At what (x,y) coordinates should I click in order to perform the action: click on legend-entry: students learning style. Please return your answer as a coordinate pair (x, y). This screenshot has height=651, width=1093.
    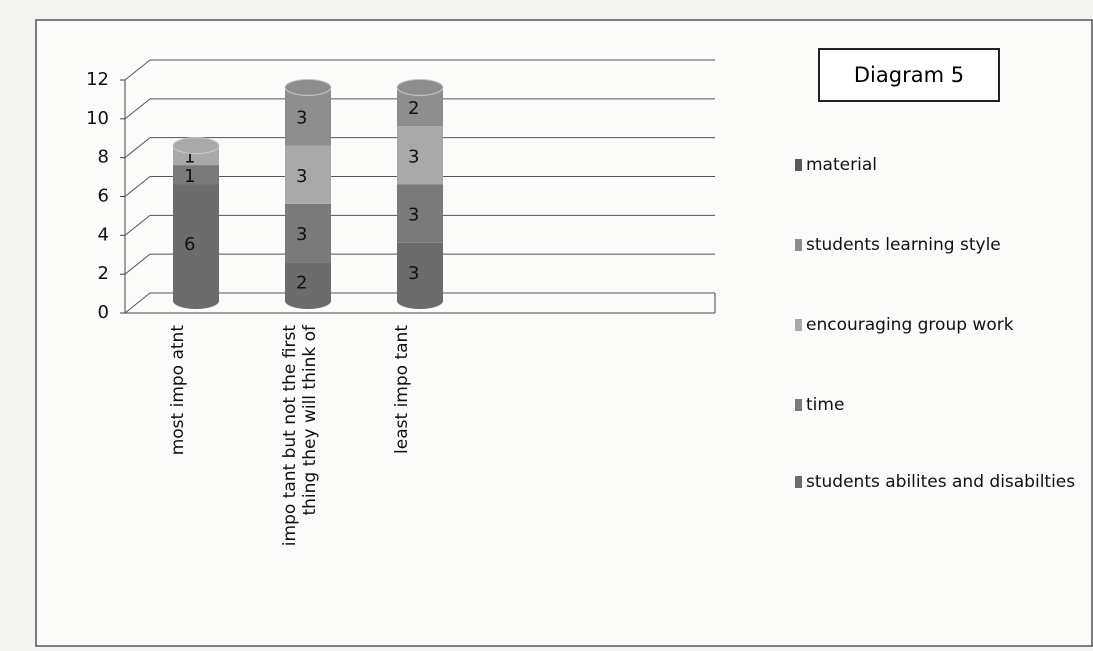
    Looking at the image, I should click on (940, 245).